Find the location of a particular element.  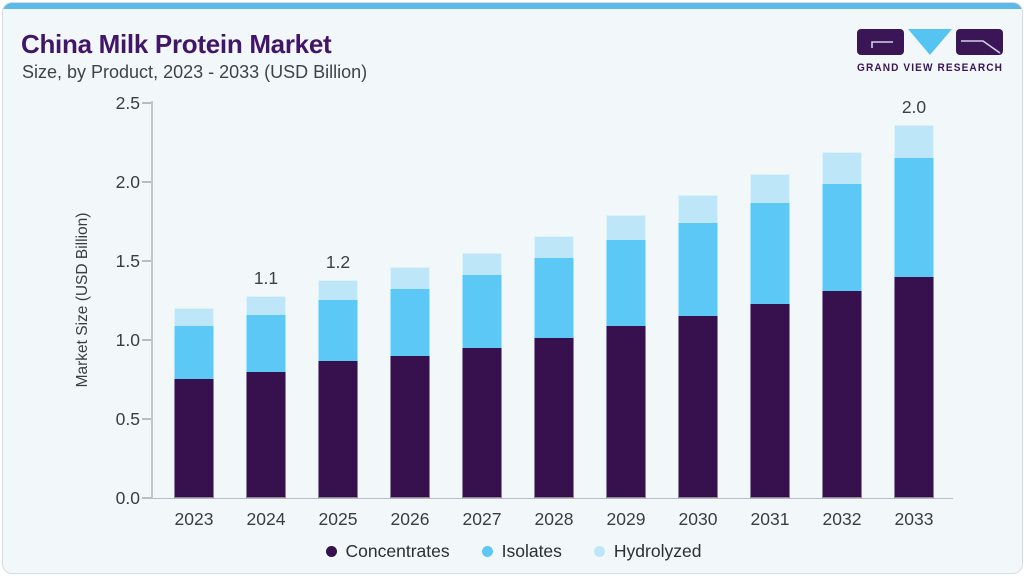

bar-2028 is located at coordinates (554, 366).